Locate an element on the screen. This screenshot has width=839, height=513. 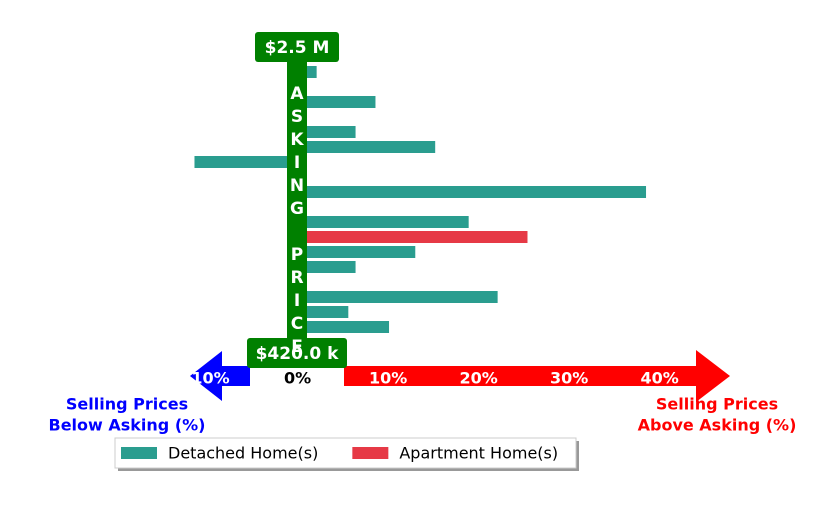
asking-column is located at coordinates (297, 203).